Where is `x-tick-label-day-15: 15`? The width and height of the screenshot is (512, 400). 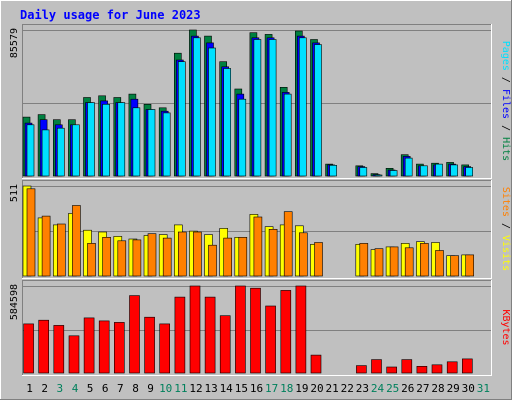 x-tick-label-day-15: 15 is located at coordinates (241, 388).